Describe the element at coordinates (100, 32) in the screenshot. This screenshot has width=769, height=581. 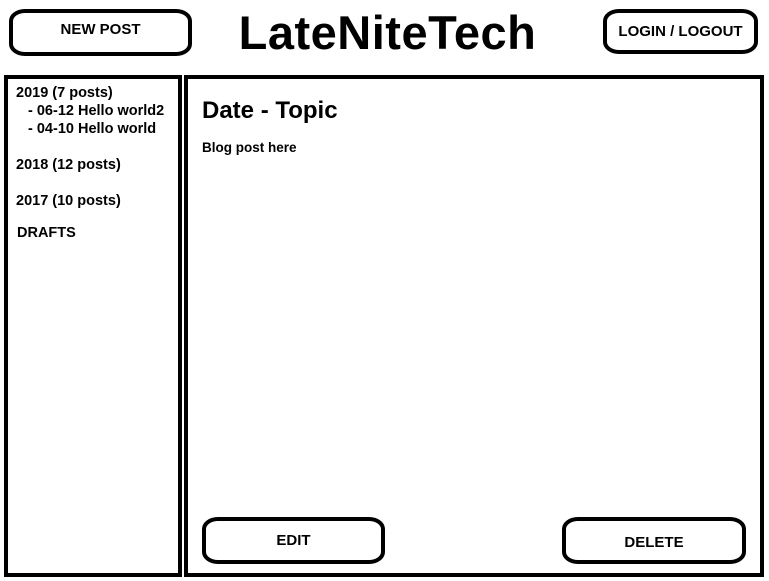
I see `new-post-button: NEW POST` at that location.